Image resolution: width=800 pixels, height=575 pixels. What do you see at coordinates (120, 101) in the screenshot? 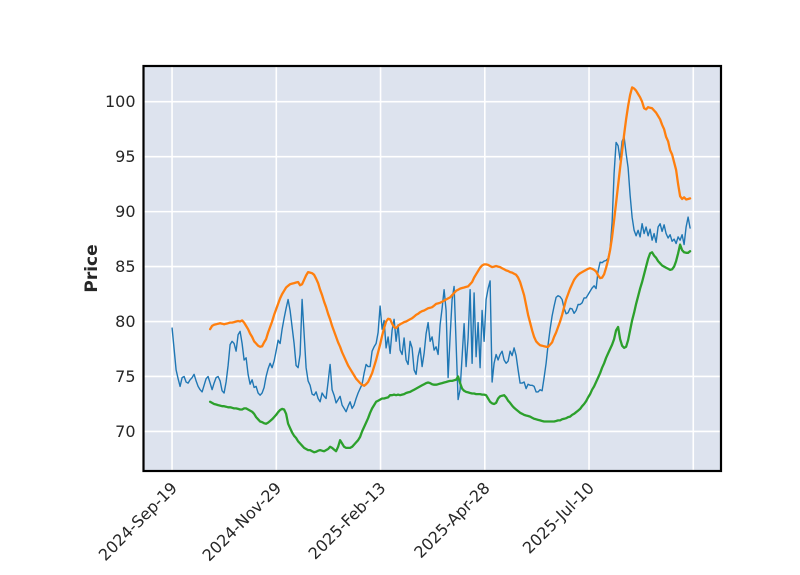
I see `y-tick-label: 100` at bounding box center [120, 101].